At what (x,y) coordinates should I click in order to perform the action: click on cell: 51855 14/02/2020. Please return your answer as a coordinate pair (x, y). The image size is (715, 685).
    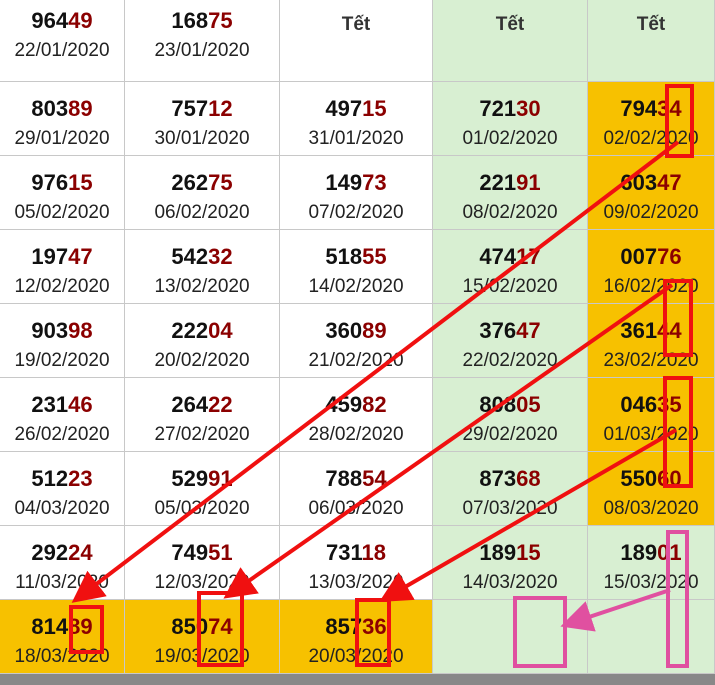
    Looking at the image, I should click on (356, 267).